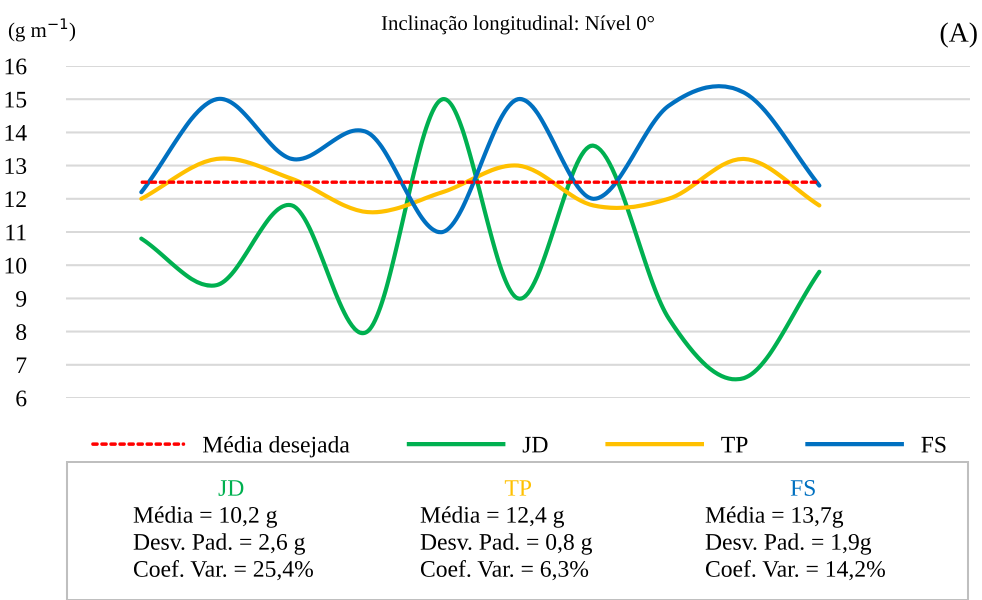  I want to click on y-tick-label: 12, so click(16, 199).